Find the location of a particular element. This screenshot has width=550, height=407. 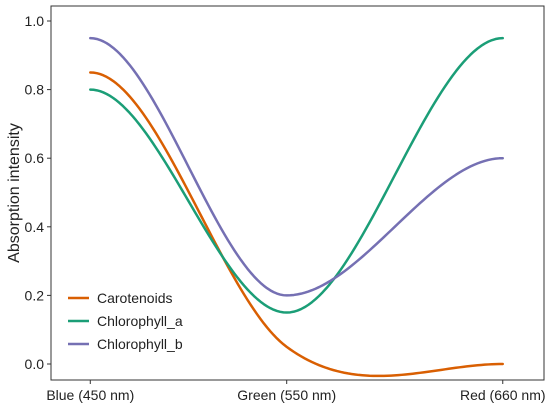

x-tick-label: Green (550 nm) is located at coordinates (286, 395).